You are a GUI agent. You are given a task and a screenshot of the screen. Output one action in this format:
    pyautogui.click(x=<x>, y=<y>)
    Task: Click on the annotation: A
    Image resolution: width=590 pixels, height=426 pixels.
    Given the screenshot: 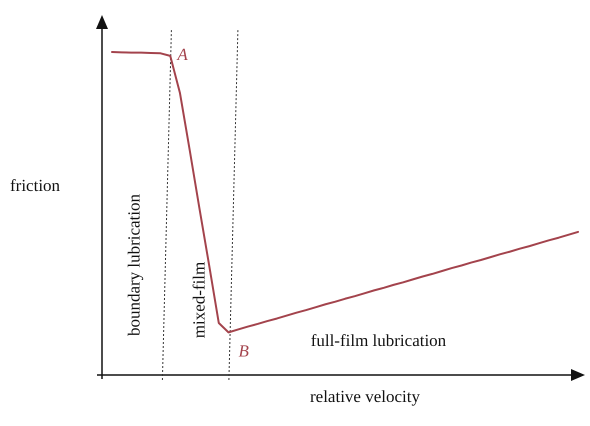 What is the action you would take?
    pyautogui.click(x=182, y=54)
    